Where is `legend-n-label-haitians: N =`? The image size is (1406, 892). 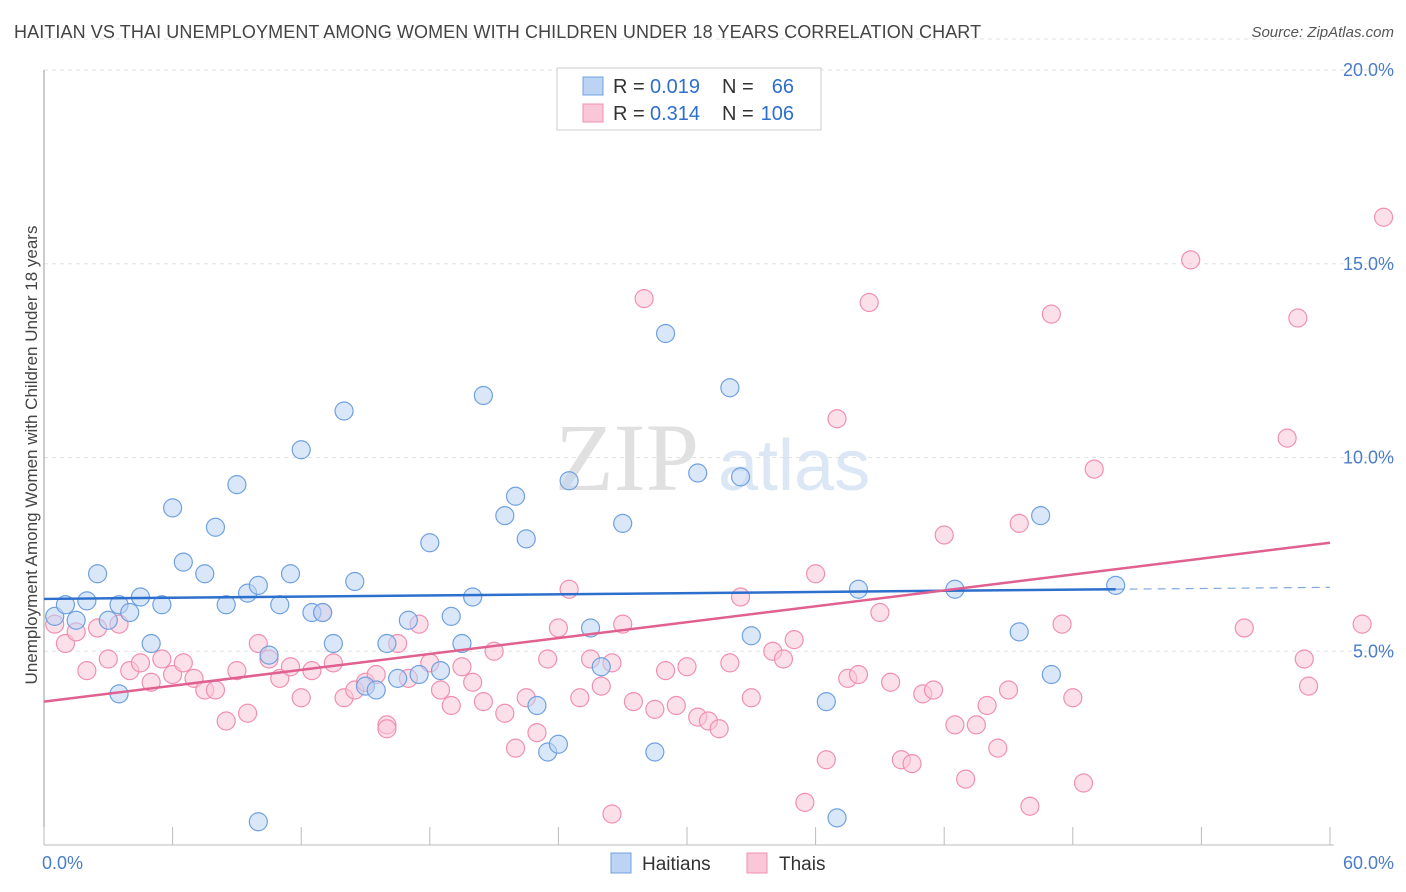 legend-n-label-haitians: N = is located at coordinates (738, 87).